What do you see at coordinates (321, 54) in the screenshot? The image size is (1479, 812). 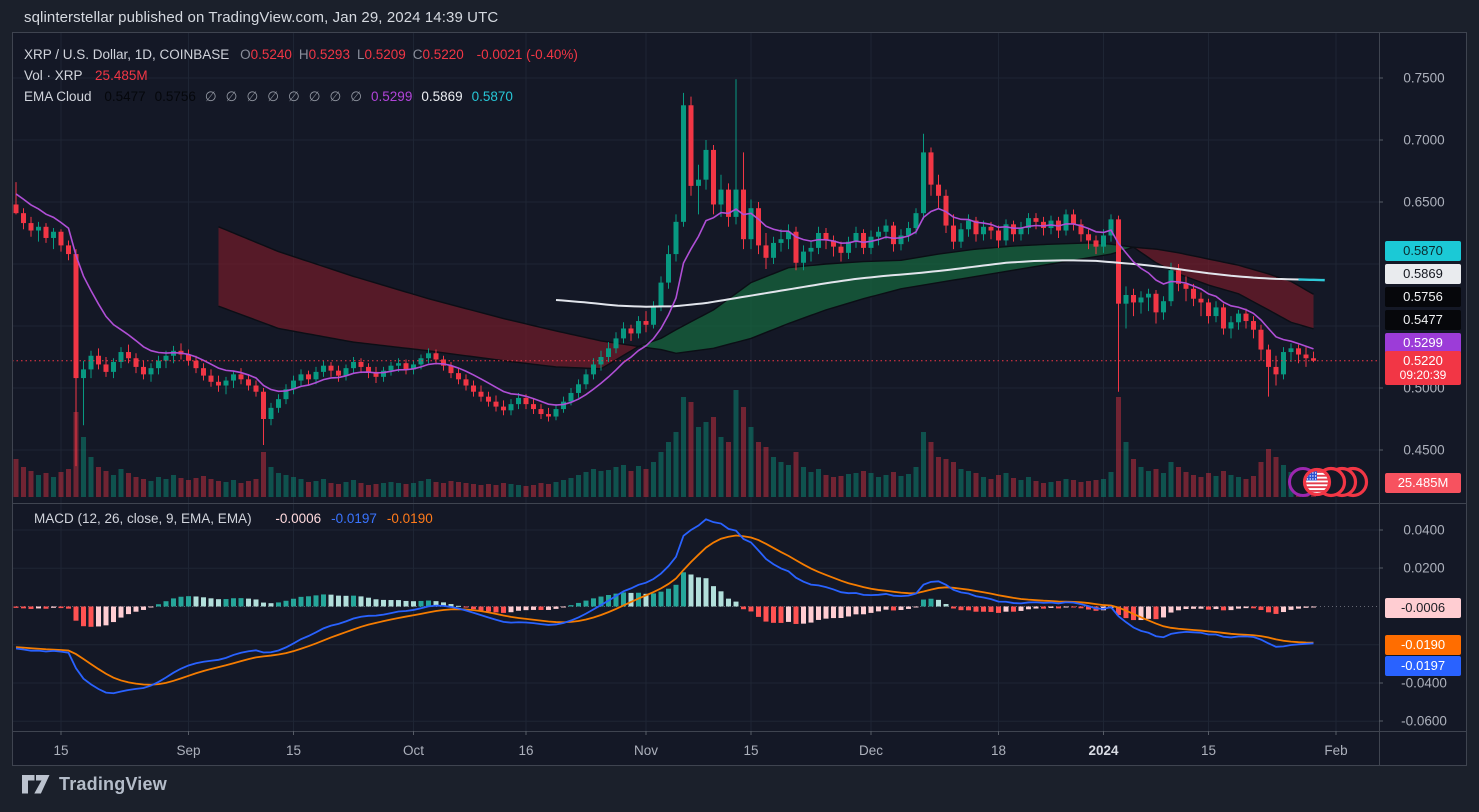 I see `ohlc-item: H0.5293` at bounding box center [321, 54].